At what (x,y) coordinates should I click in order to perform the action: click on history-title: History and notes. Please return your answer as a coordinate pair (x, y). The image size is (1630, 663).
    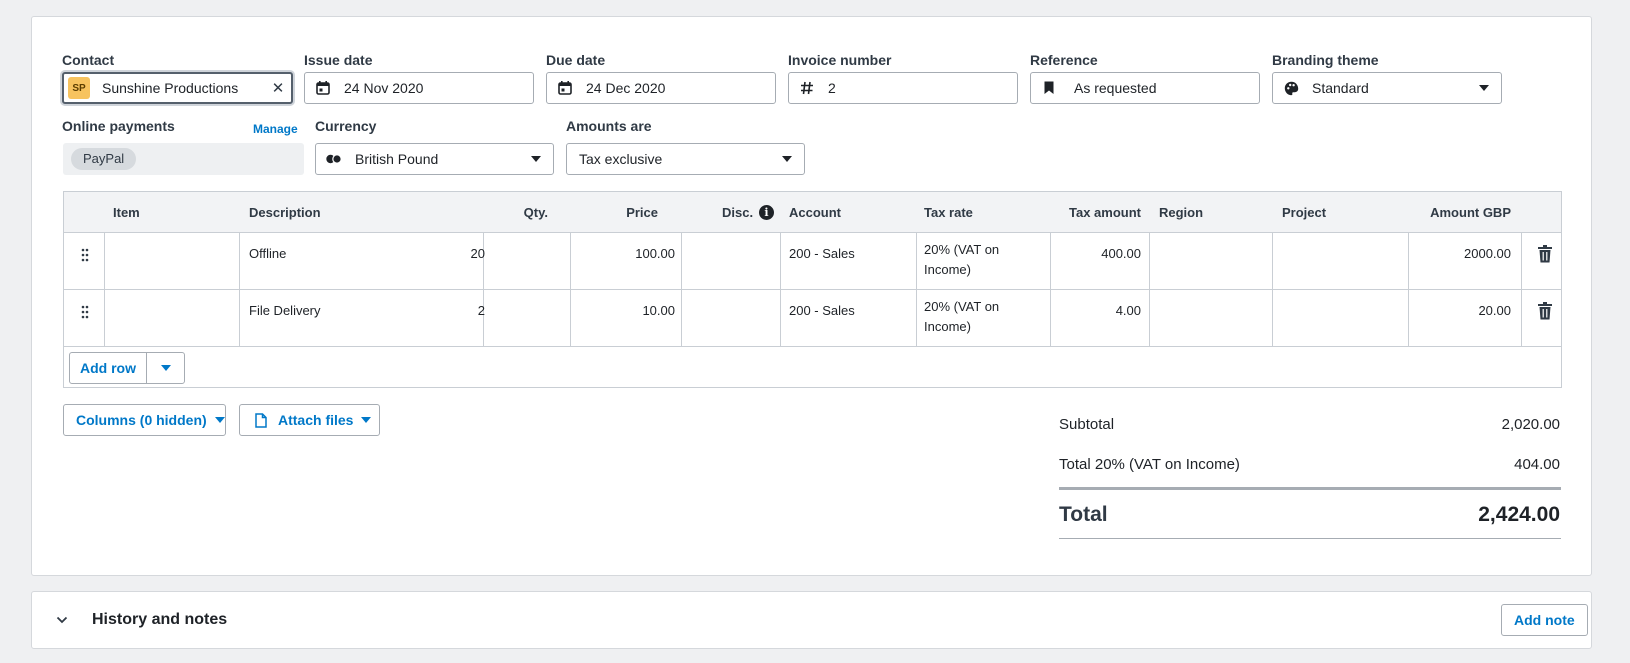
    Looking at the image, I should click on (160, 619).